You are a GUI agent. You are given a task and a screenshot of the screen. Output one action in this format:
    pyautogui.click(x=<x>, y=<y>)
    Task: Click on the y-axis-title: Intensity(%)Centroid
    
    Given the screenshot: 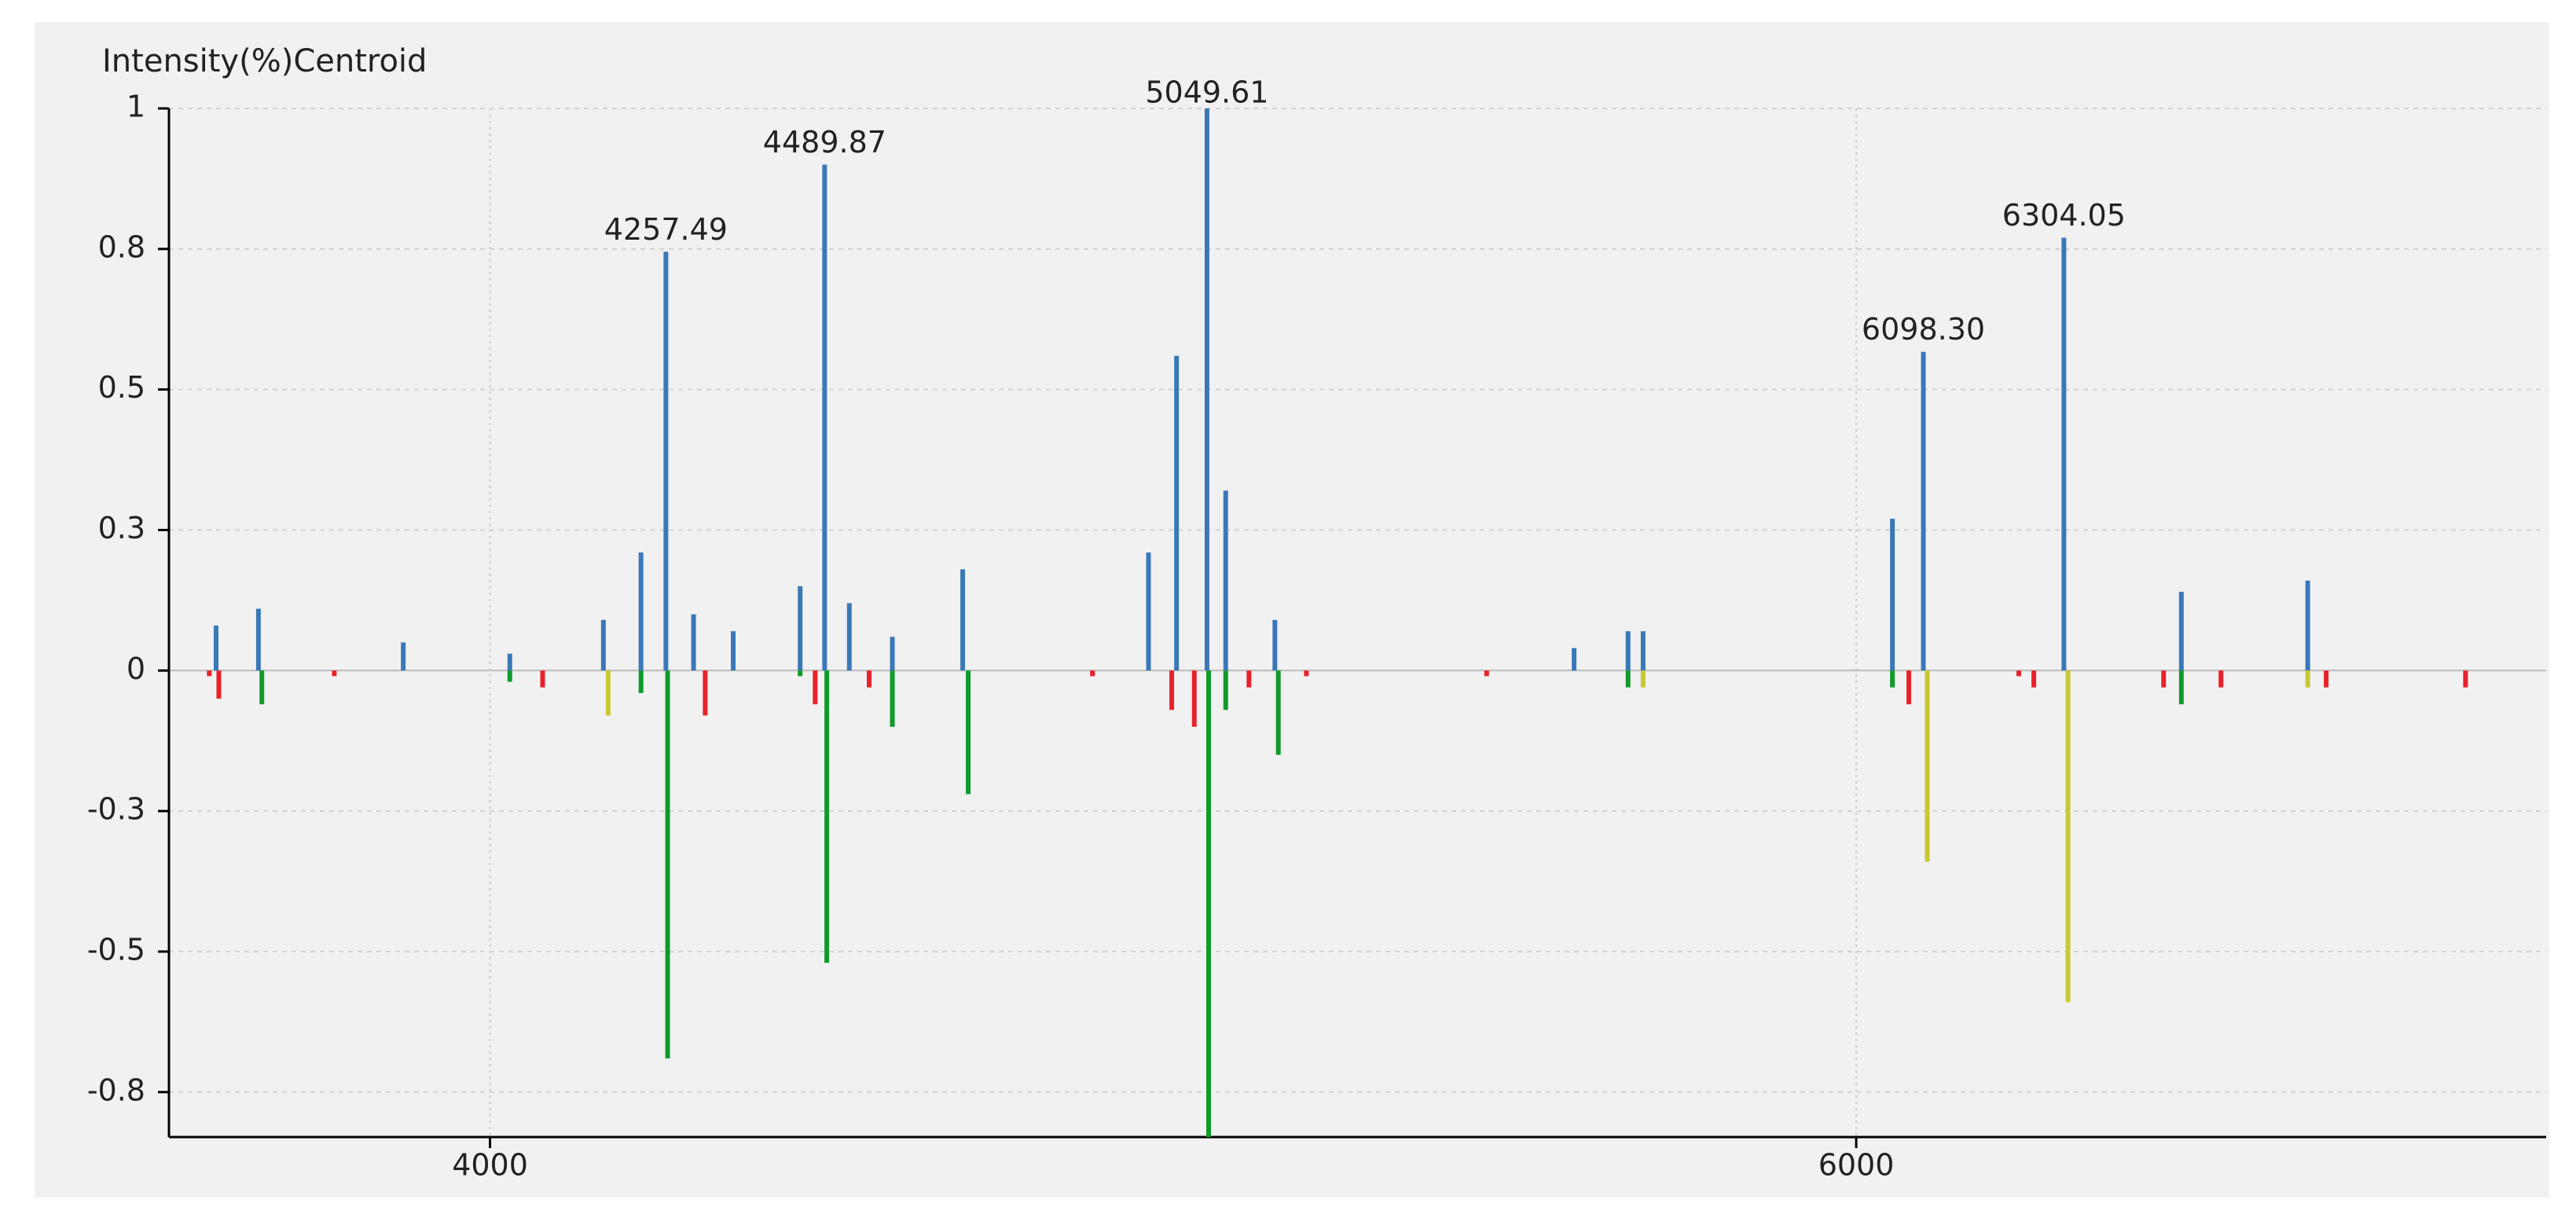 What is the action you would take?
    pyautogui.click(x=264, y=61)
    